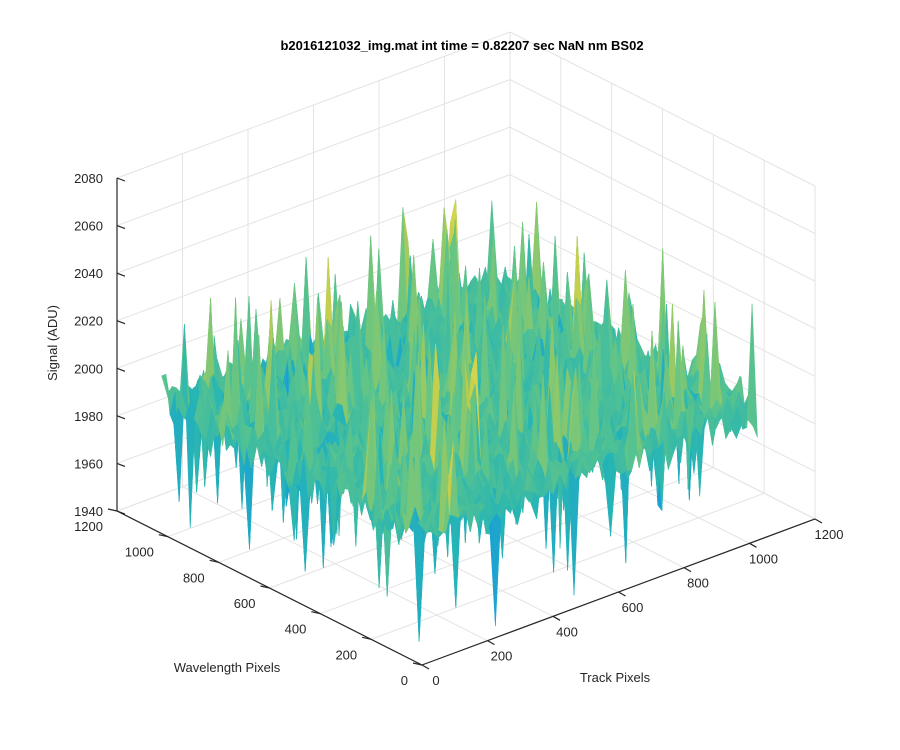  Describe the element at coordinates (517, 541) in the screenshot. I see `floor-gridline` at that location.